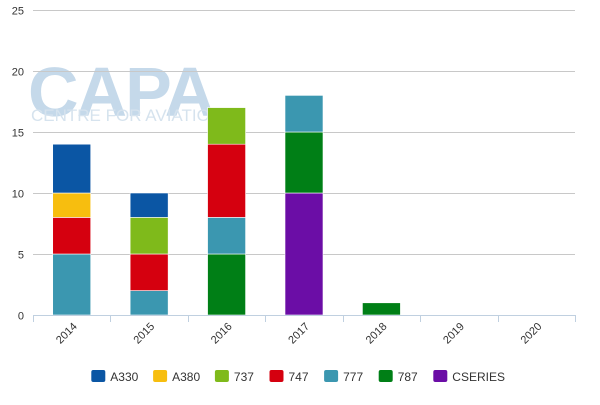  Describe the element at coordinates (226, 180) in the screenshot. I see `bar-segment-747-2016` at that location.